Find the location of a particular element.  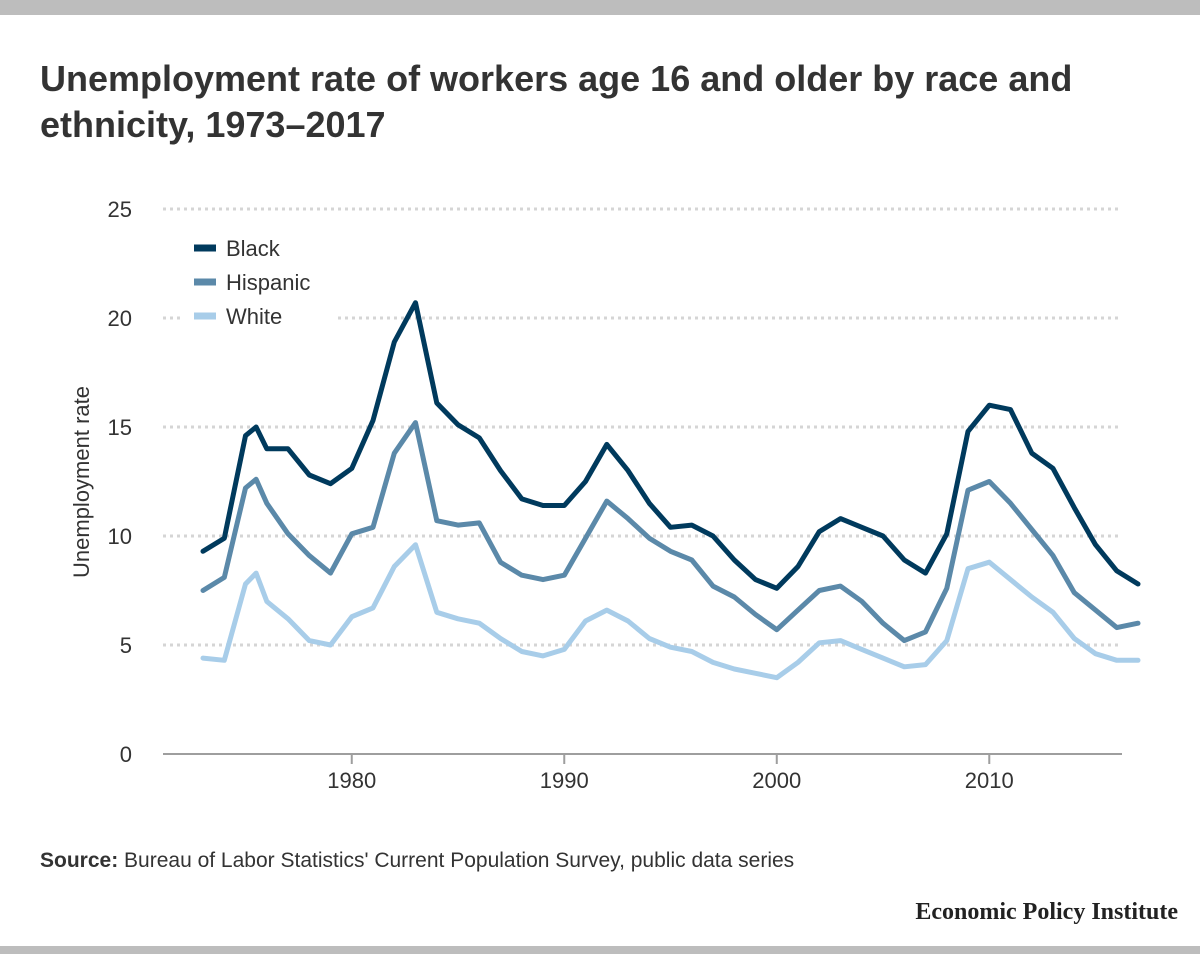

top-border-bar is located at coordinates (600, 7).